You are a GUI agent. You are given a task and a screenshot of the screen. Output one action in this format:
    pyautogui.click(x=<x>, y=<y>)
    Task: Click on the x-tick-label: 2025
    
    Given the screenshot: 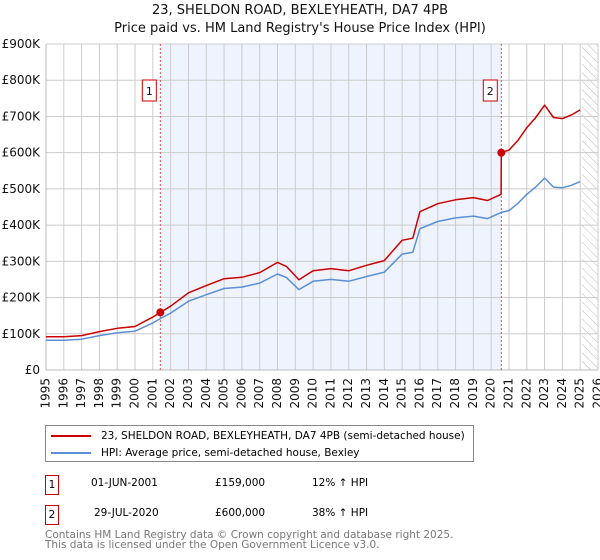 What is the action you would take?
    pyautogui.click(x=580, y=393)
    